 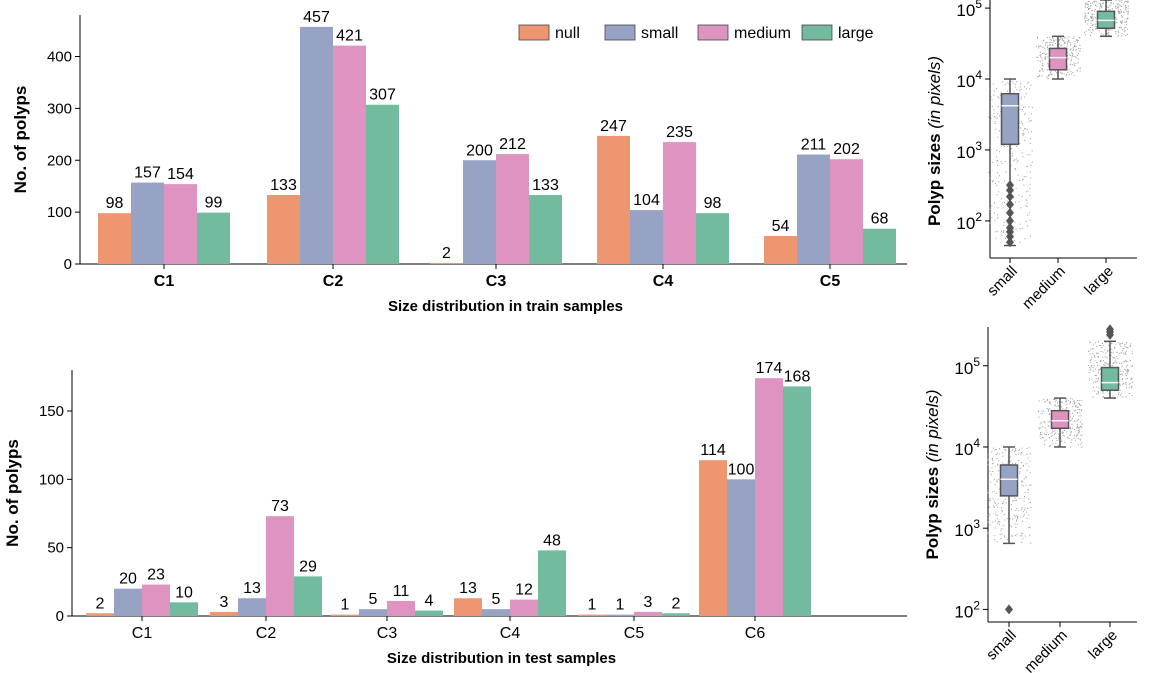 I want to click on legend-swatch-null, so click(x=534, y=32).